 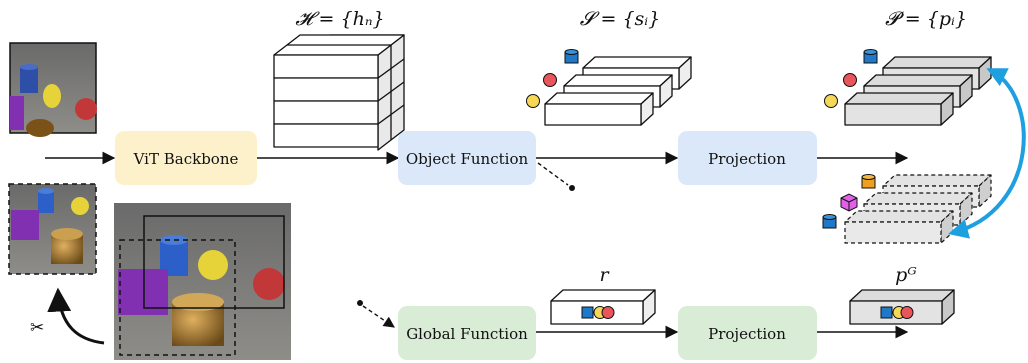 I want to click on input-image-top, so click(x=53, y=89).